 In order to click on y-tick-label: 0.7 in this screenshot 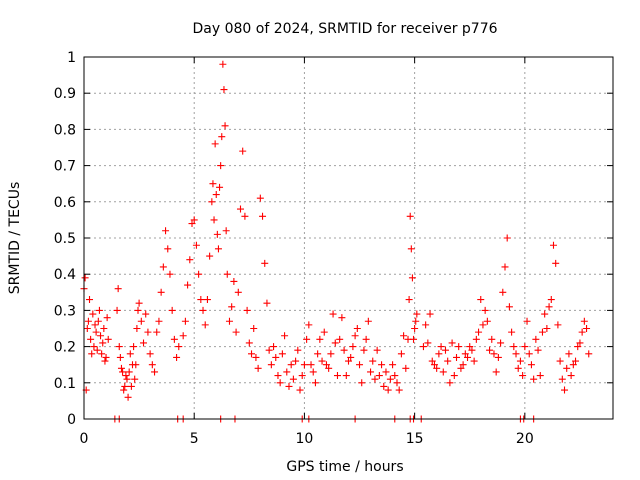, I will do `click(65, 167)`.